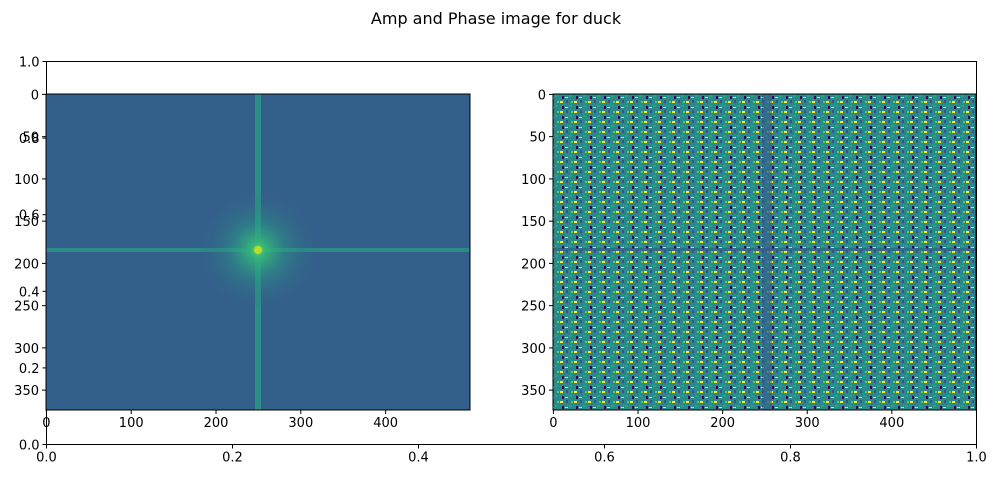  I want to click on phase-y-tick-label: 250, so click(533, 307).